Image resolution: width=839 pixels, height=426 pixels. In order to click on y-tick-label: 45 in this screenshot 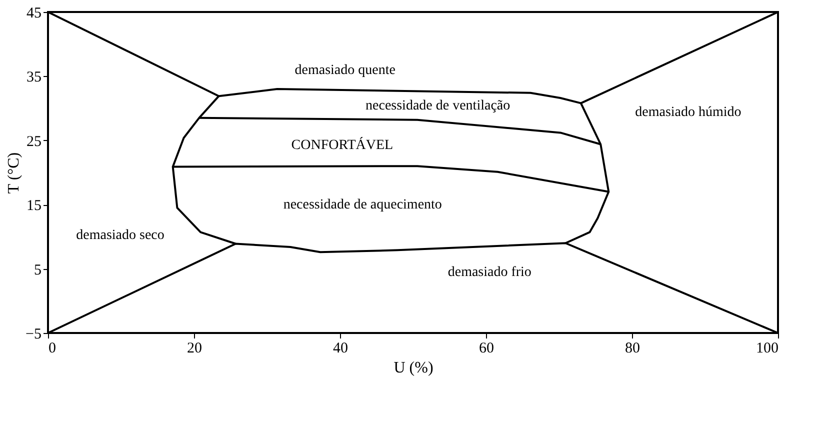, I will do `click(34, 14)`.